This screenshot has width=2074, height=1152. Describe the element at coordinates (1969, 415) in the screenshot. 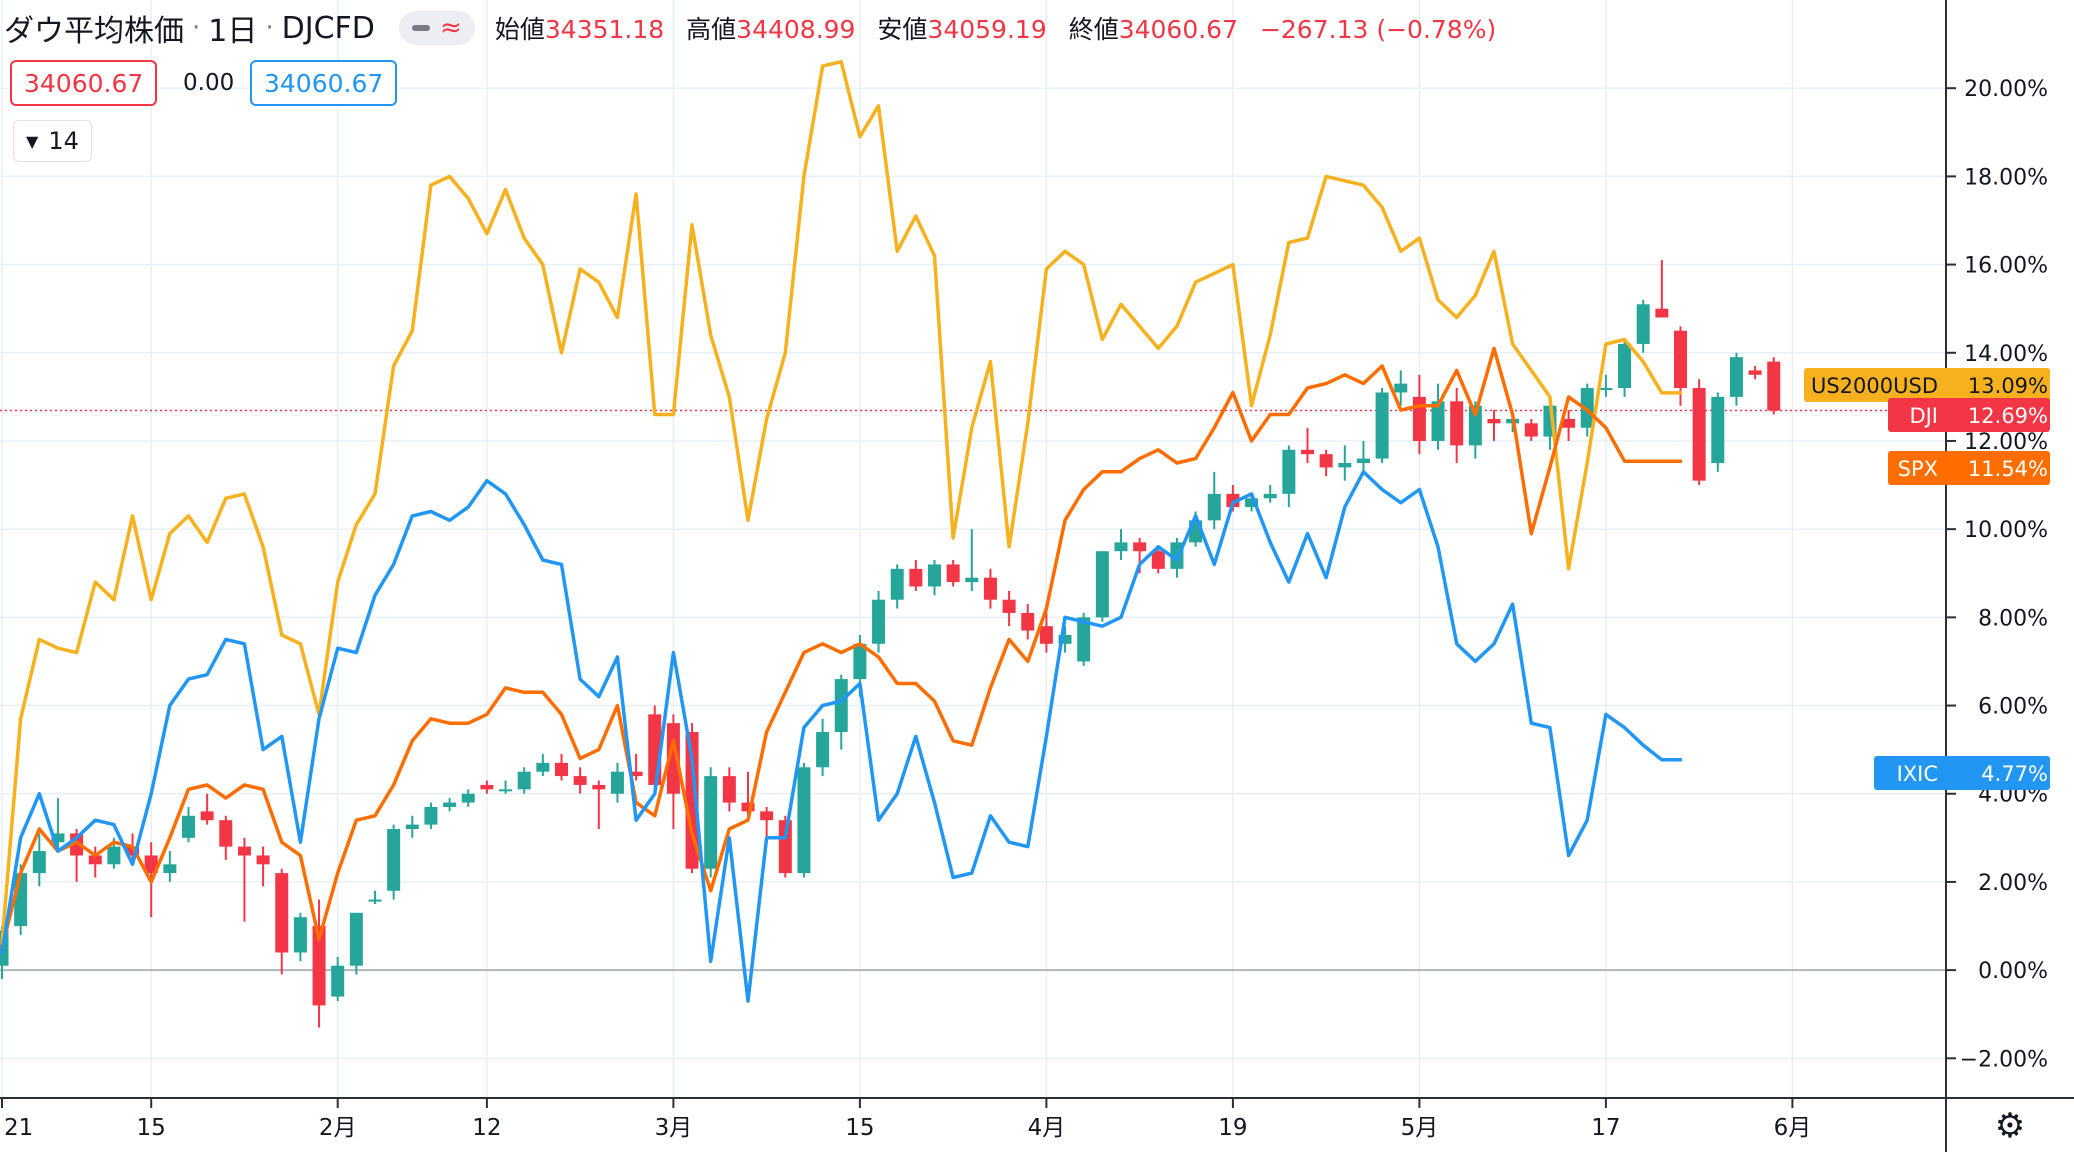

I see `series-badge-dji` at that location.